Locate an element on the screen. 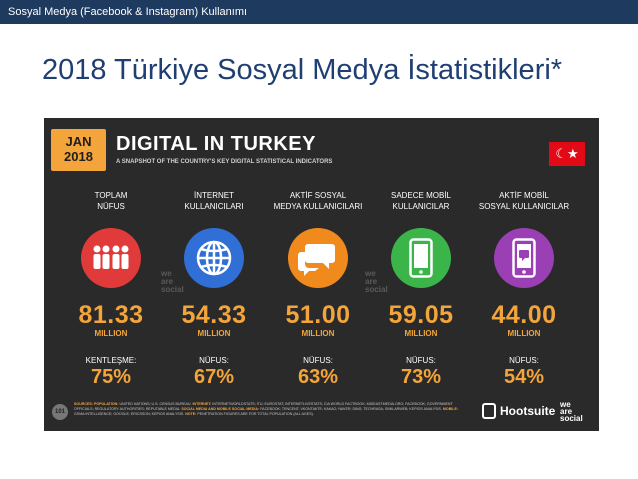  mobile-chat-icon is located at coordinates (524, 258).